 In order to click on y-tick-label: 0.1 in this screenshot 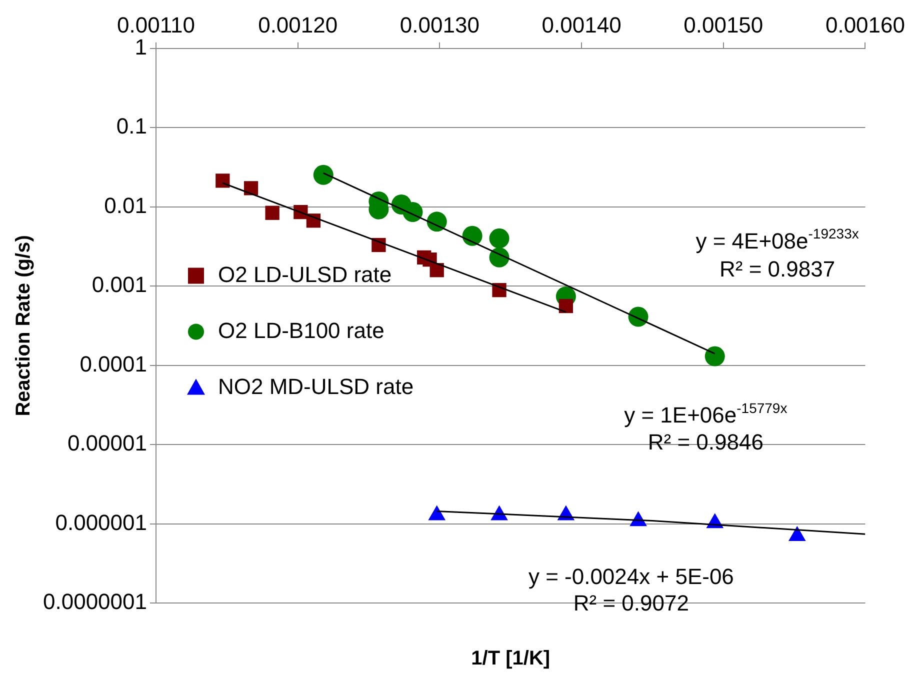, I will do `click(131, 126)`.